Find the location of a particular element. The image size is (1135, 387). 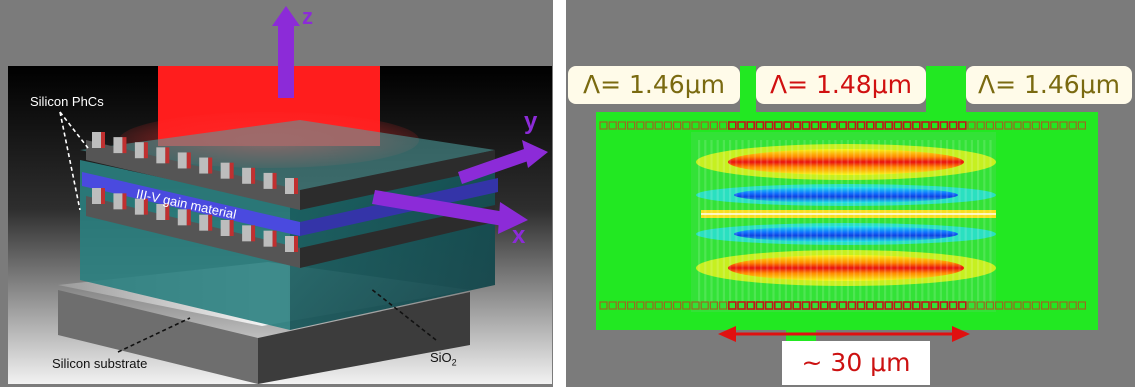

period-label-center: Λ= 1.48μm is located at coordinates (841, 85).